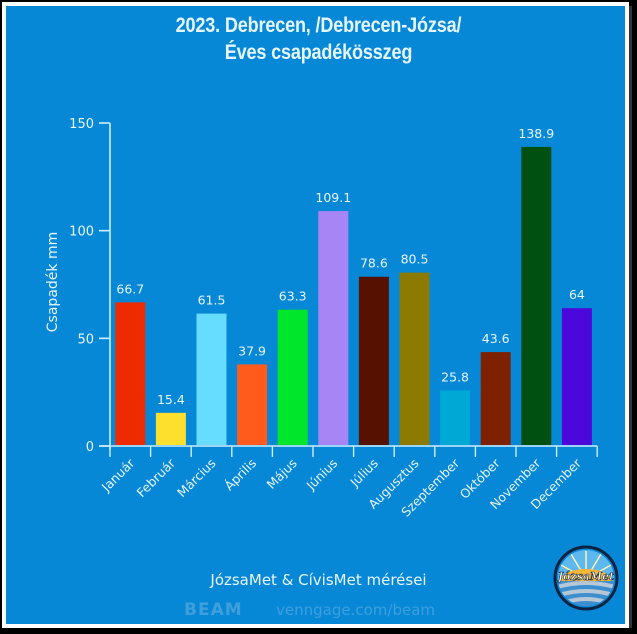  I want to click on y-axis: 0 50 100 150, so click(90, 286).